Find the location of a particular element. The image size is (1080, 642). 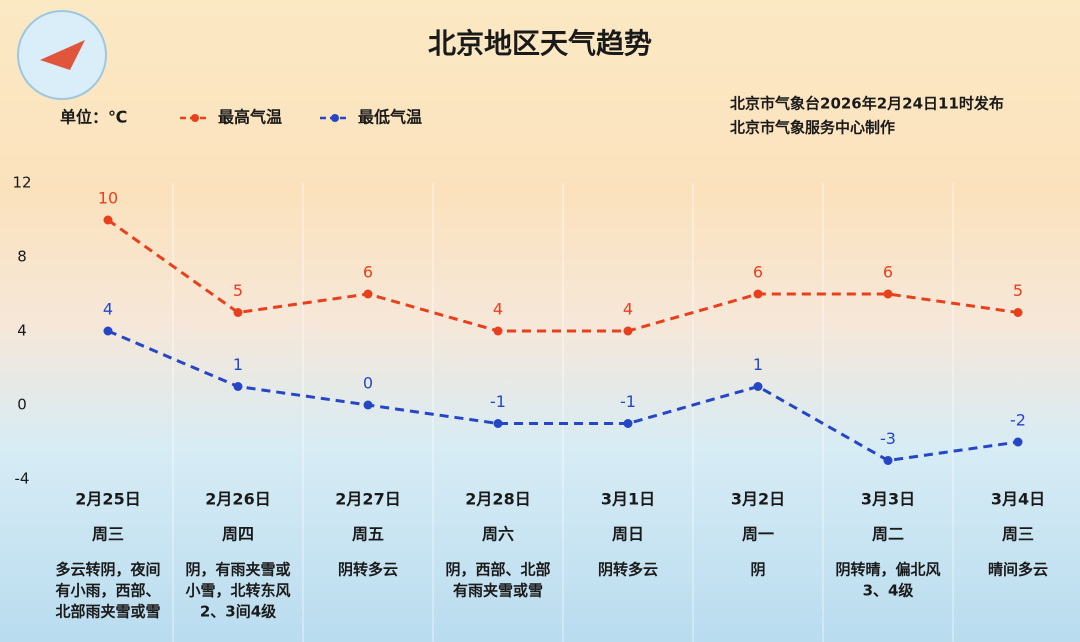

data-label: -3 is located at coordinates (888, 438).